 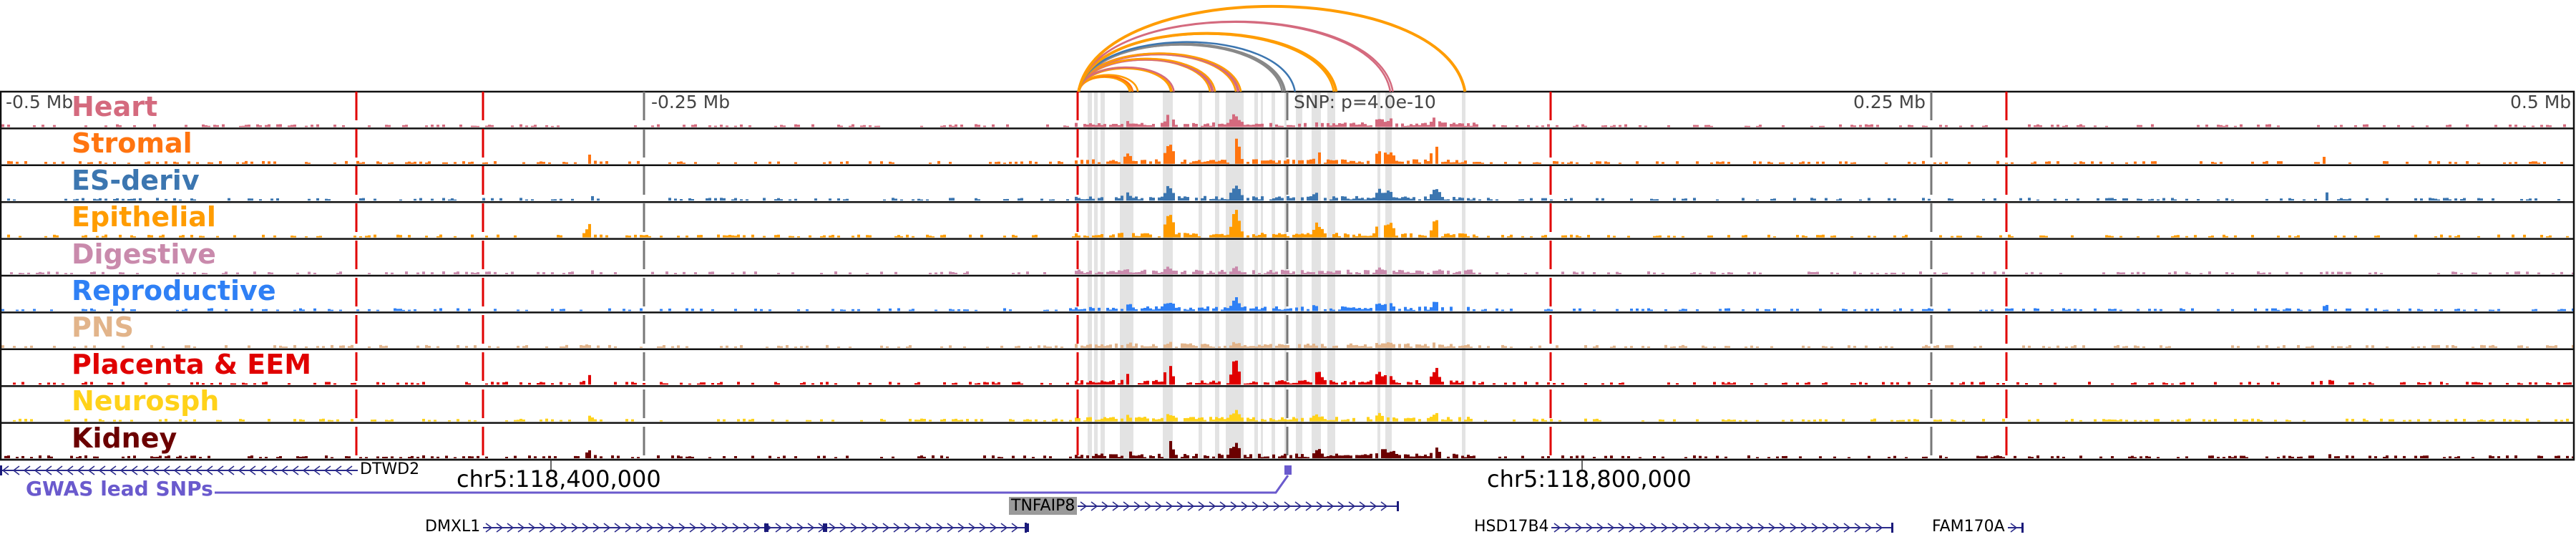 I want to click on gwas-snp-marker, so click(x=1288, y=470).